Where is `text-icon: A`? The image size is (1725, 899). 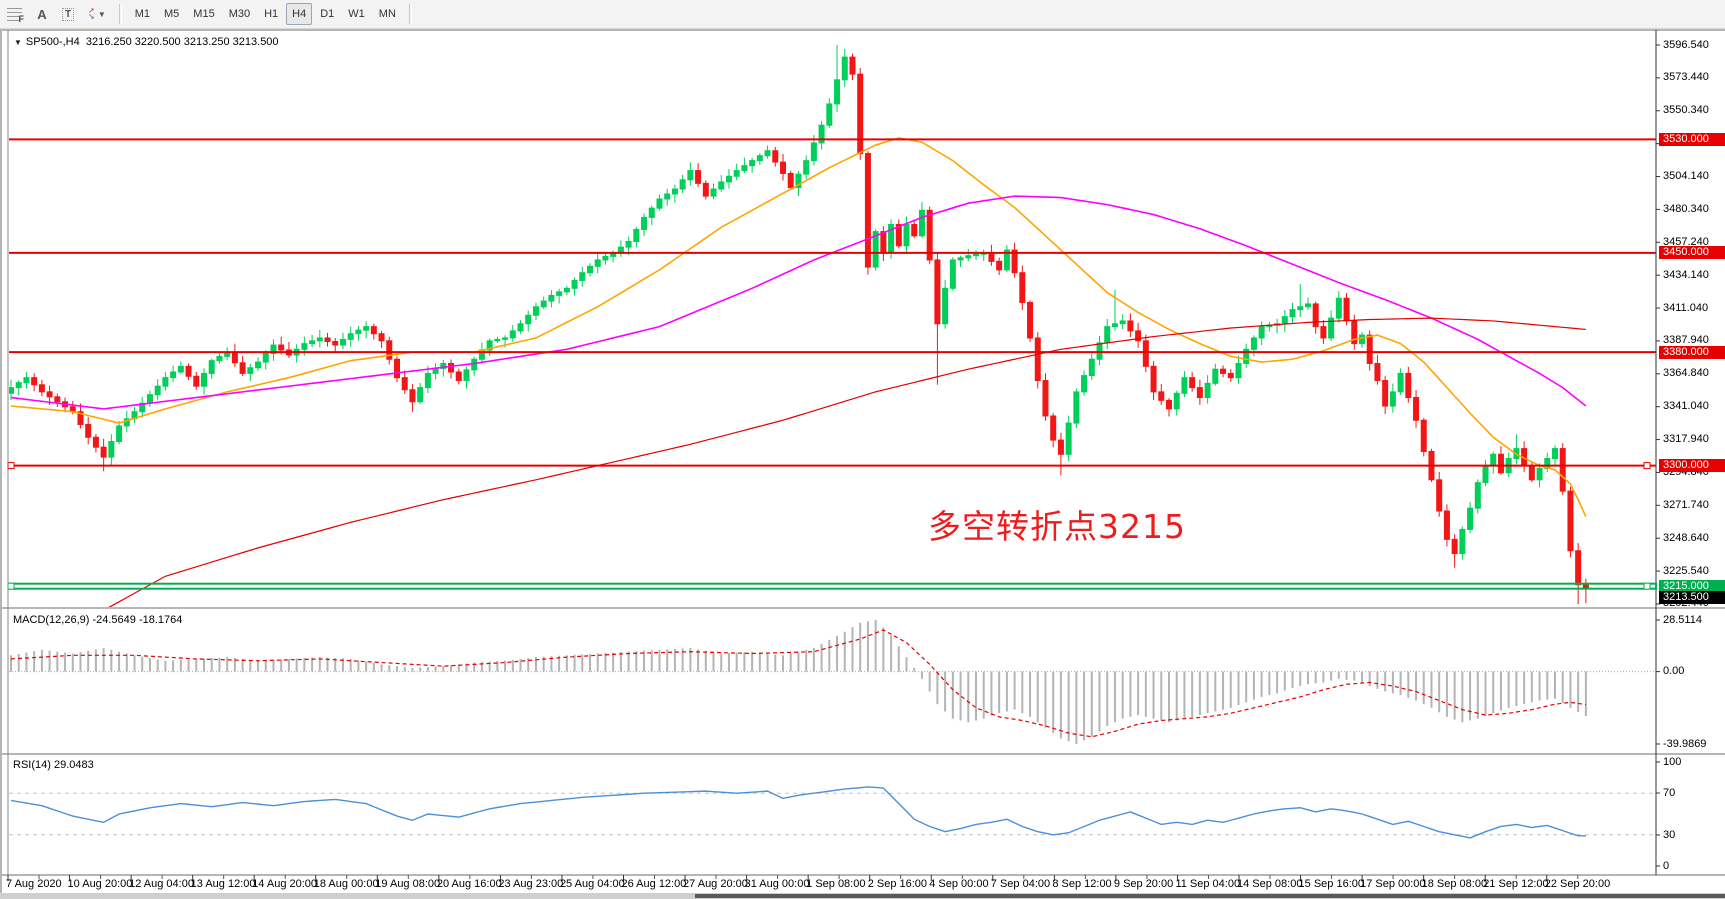
text-icon: A is located at coordinates (42, 14).